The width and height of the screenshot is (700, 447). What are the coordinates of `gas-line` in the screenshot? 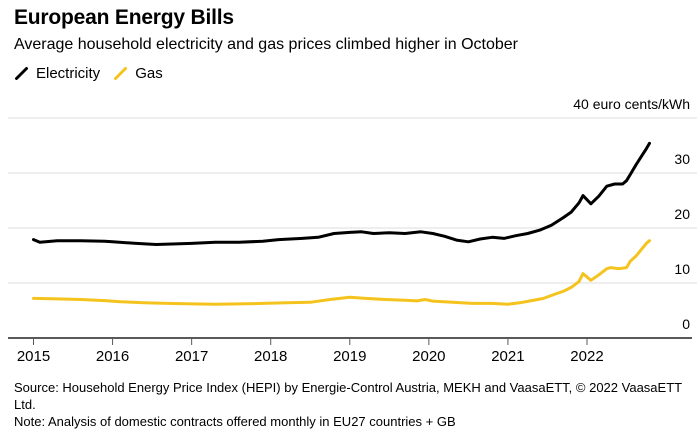 It's located at (341, 272).